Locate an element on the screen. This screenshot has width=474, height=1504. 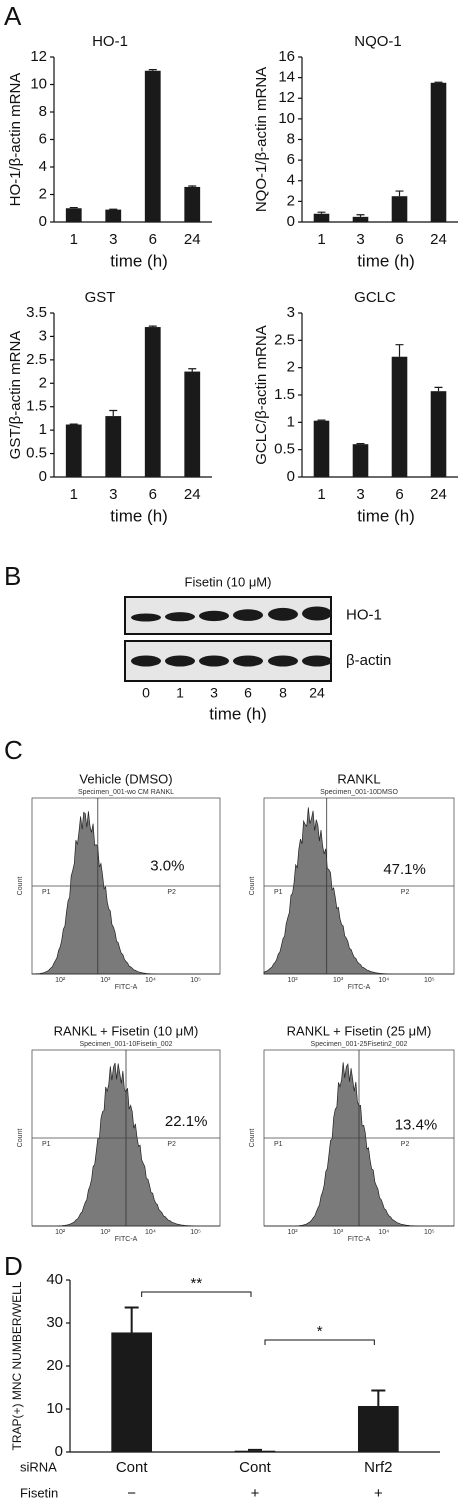
flow-title: RANKL + Fisetin (10 μM) is located at coordinates (126, 1030).